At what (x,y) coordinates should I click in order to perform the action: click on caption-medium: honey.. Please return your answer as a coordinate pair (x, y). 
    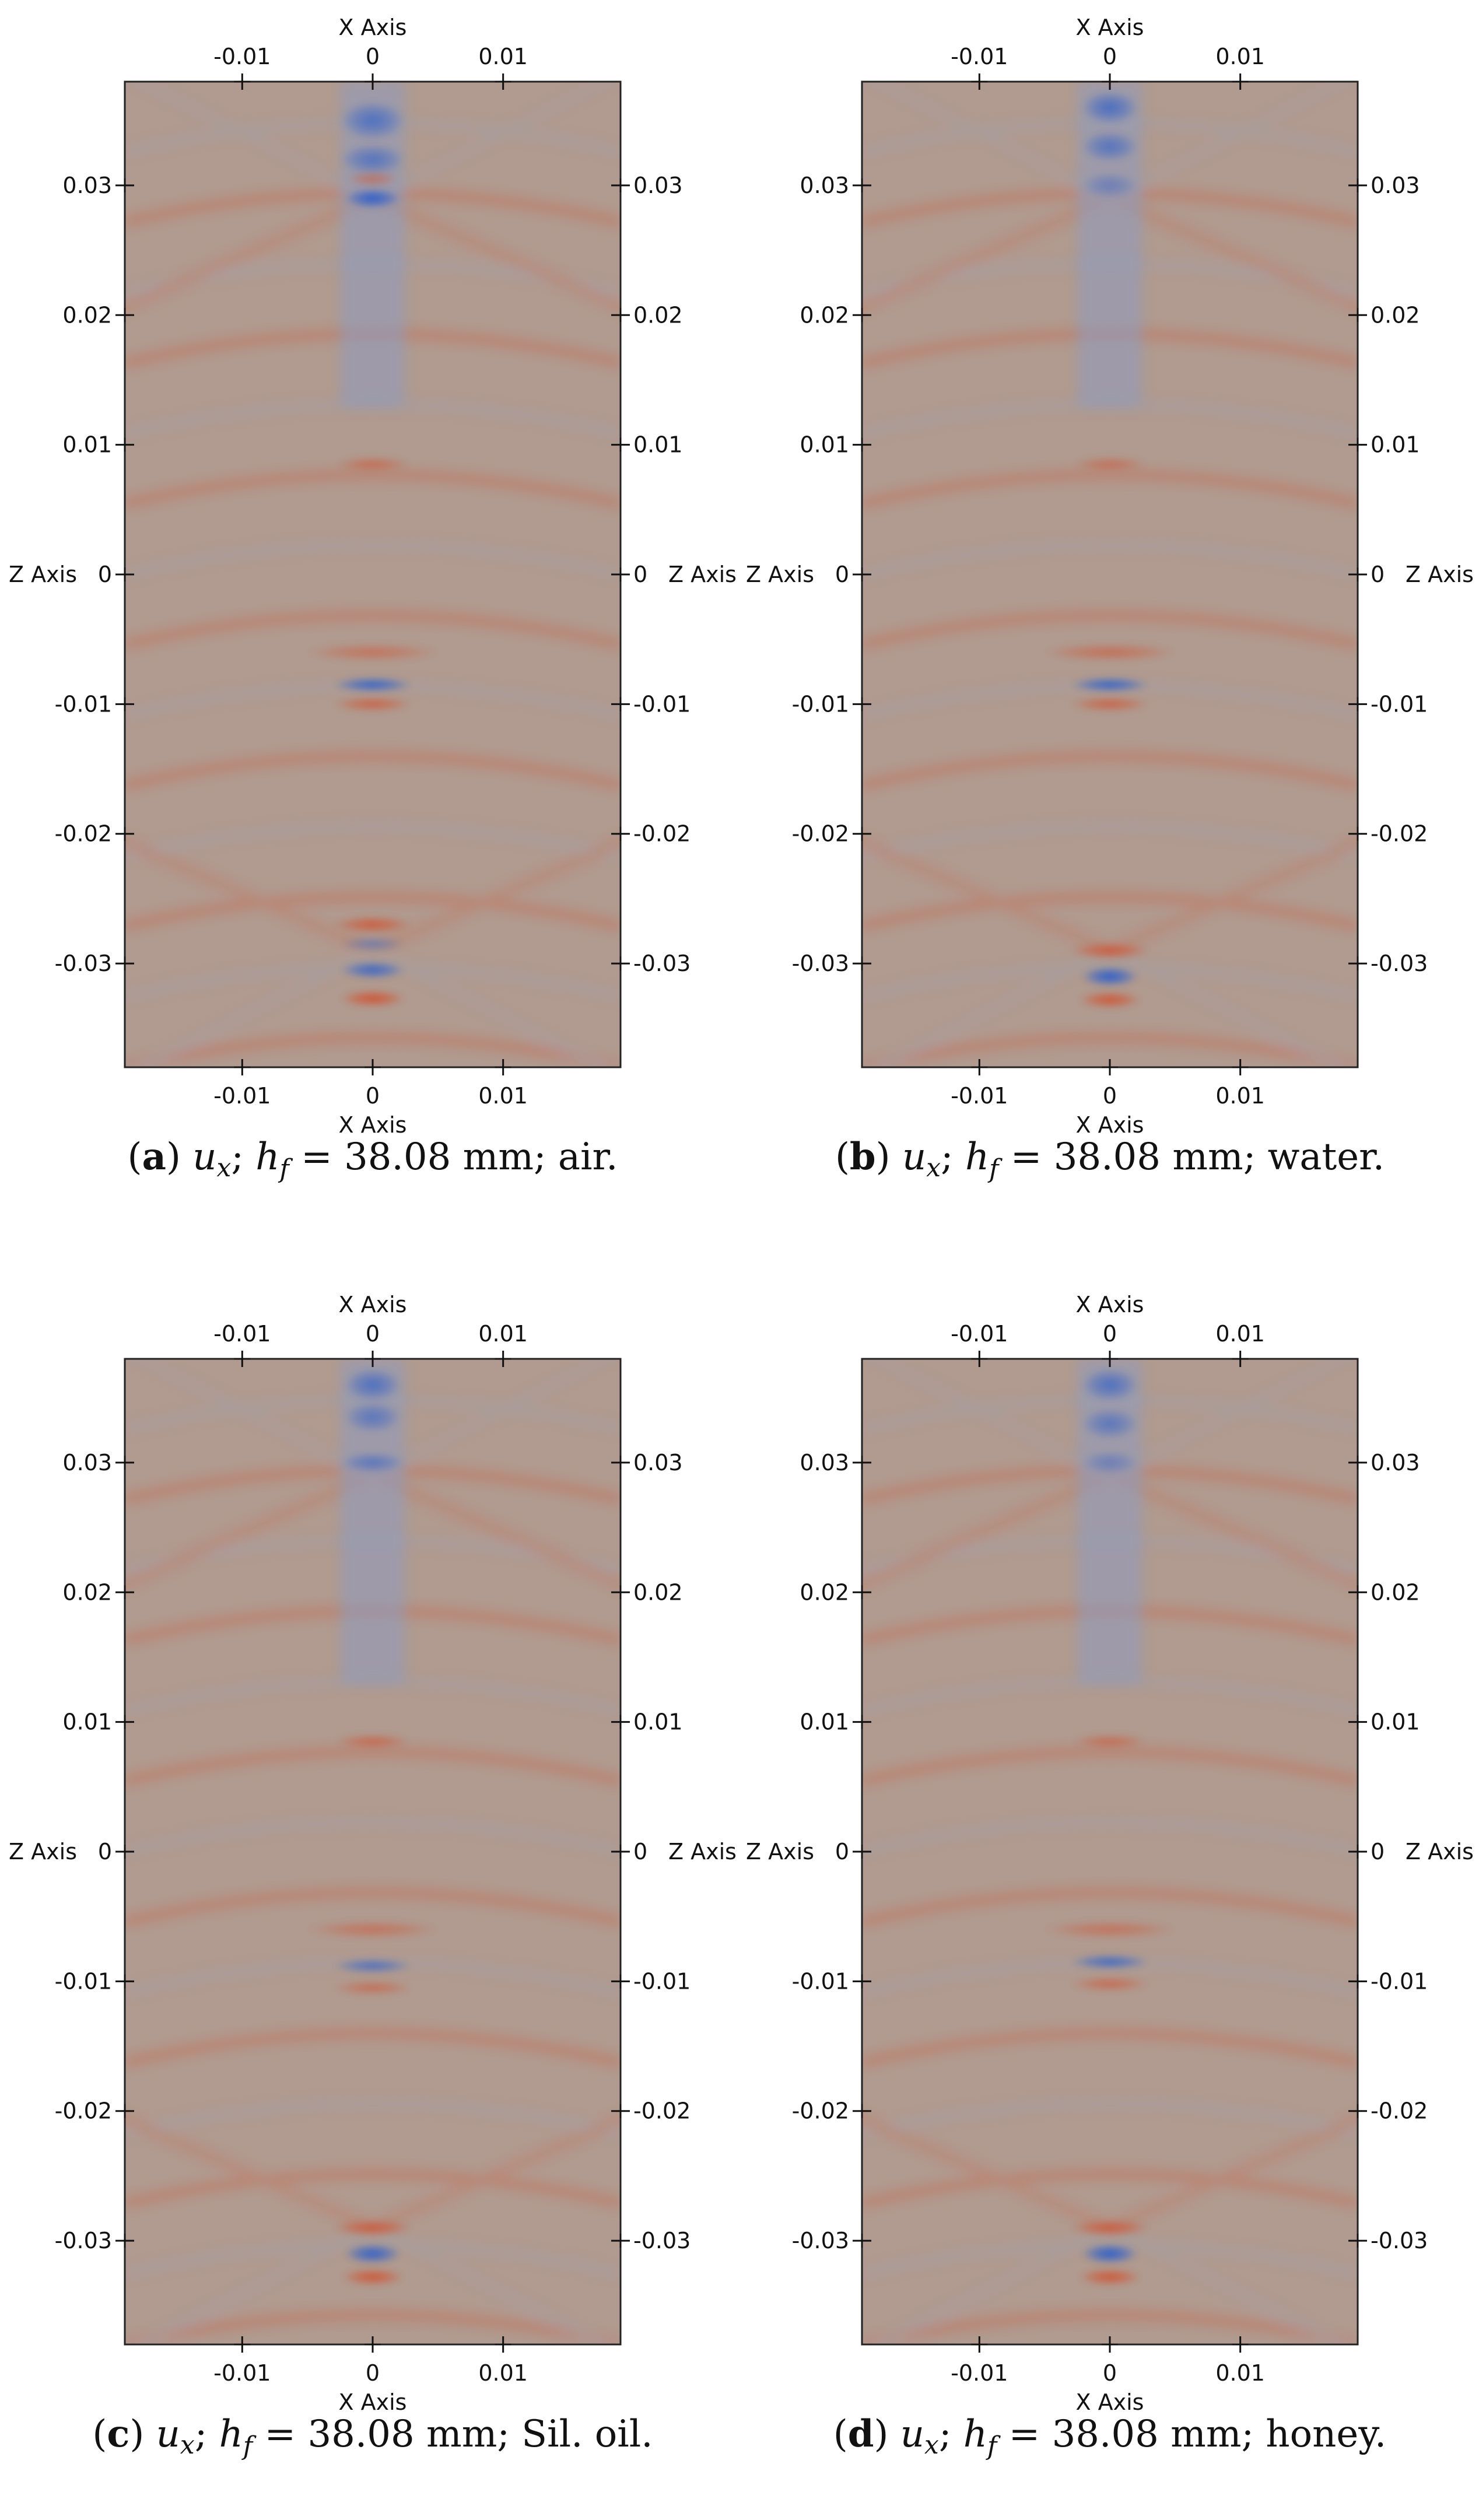
    Looking at the image, I should click on (1326, 2434).